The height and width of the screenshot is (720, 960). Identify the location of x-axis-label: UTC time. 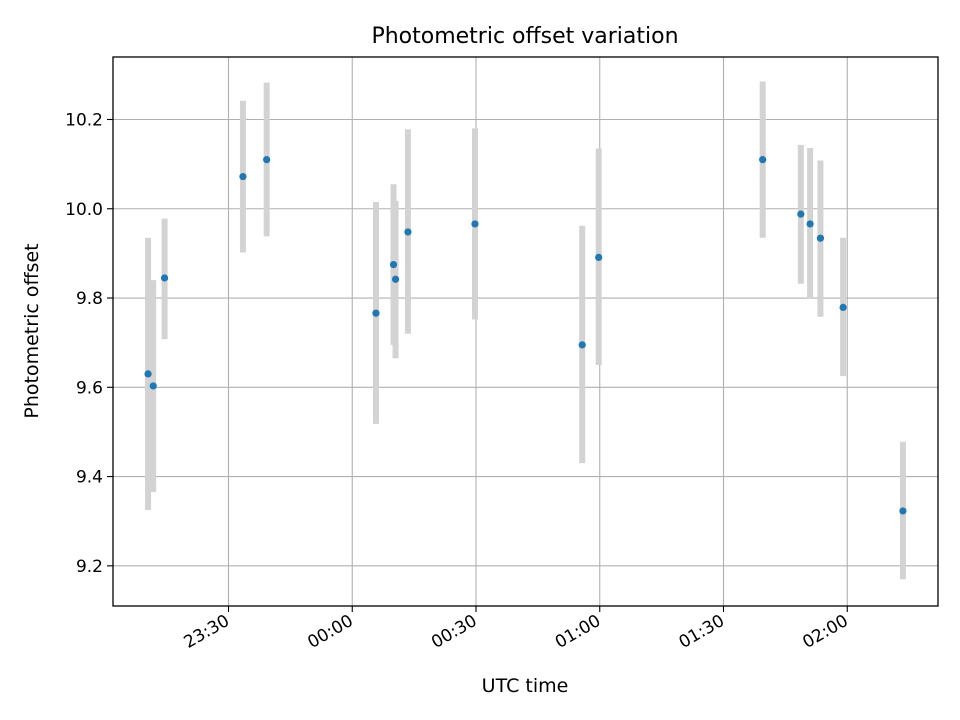
(525, 686).